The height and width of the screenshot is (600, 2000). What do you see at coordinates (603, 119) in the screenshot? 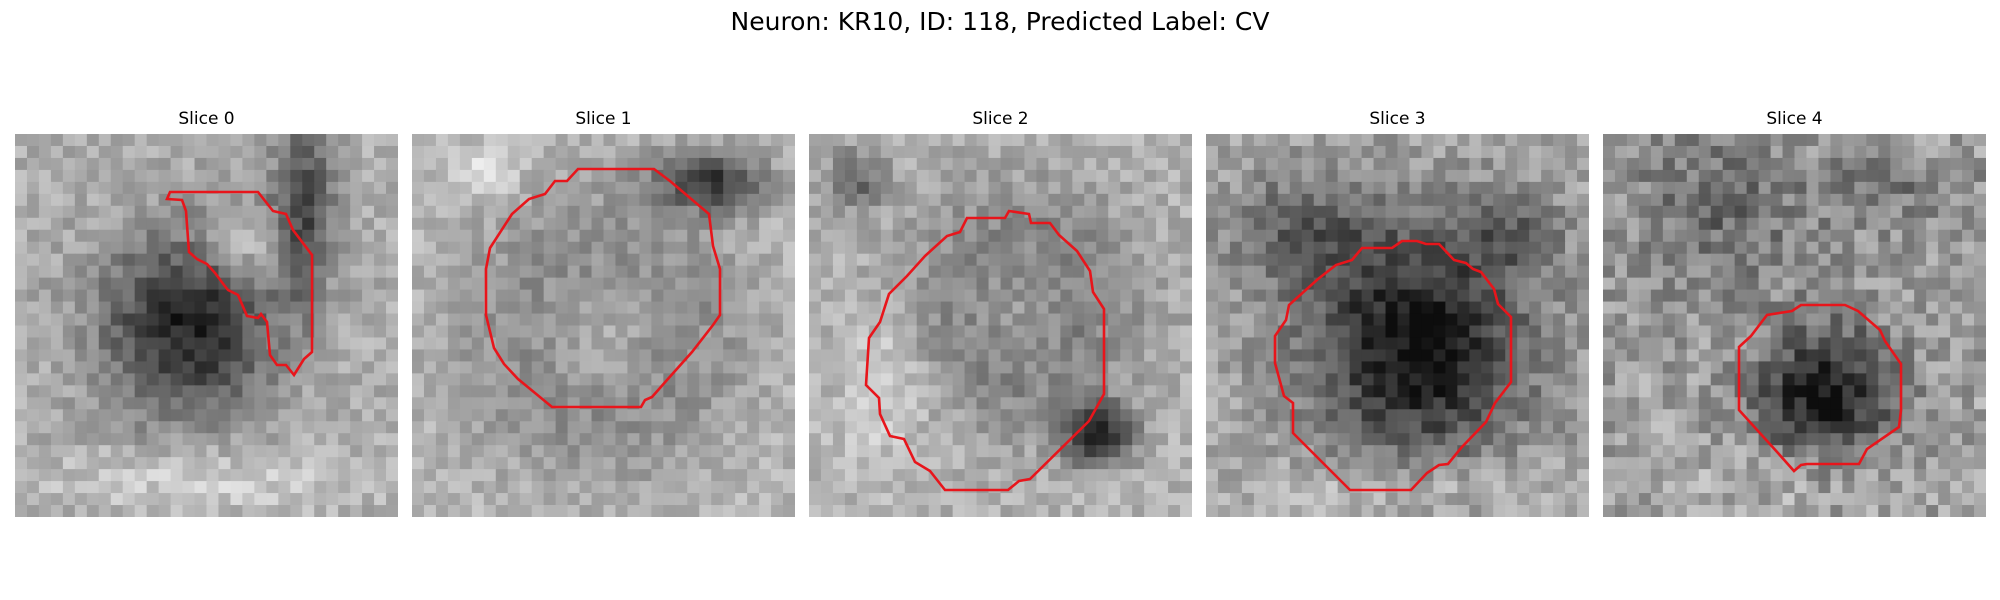
I see `slice-title: Slice 1` at bounding box center [603, 119].